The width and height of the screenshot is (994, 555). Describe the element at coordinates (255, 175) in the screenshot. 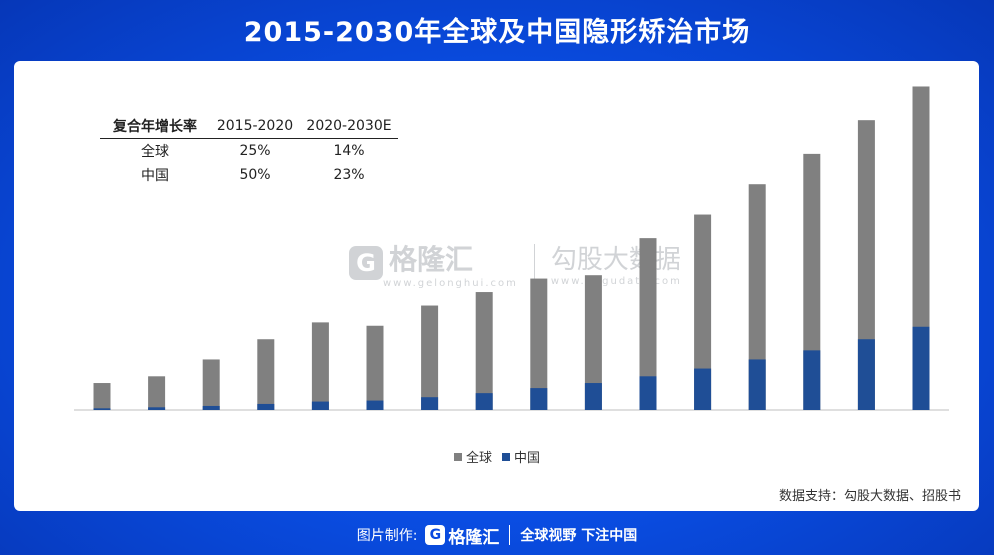

I see `cagr-cell: 50%` at that location.